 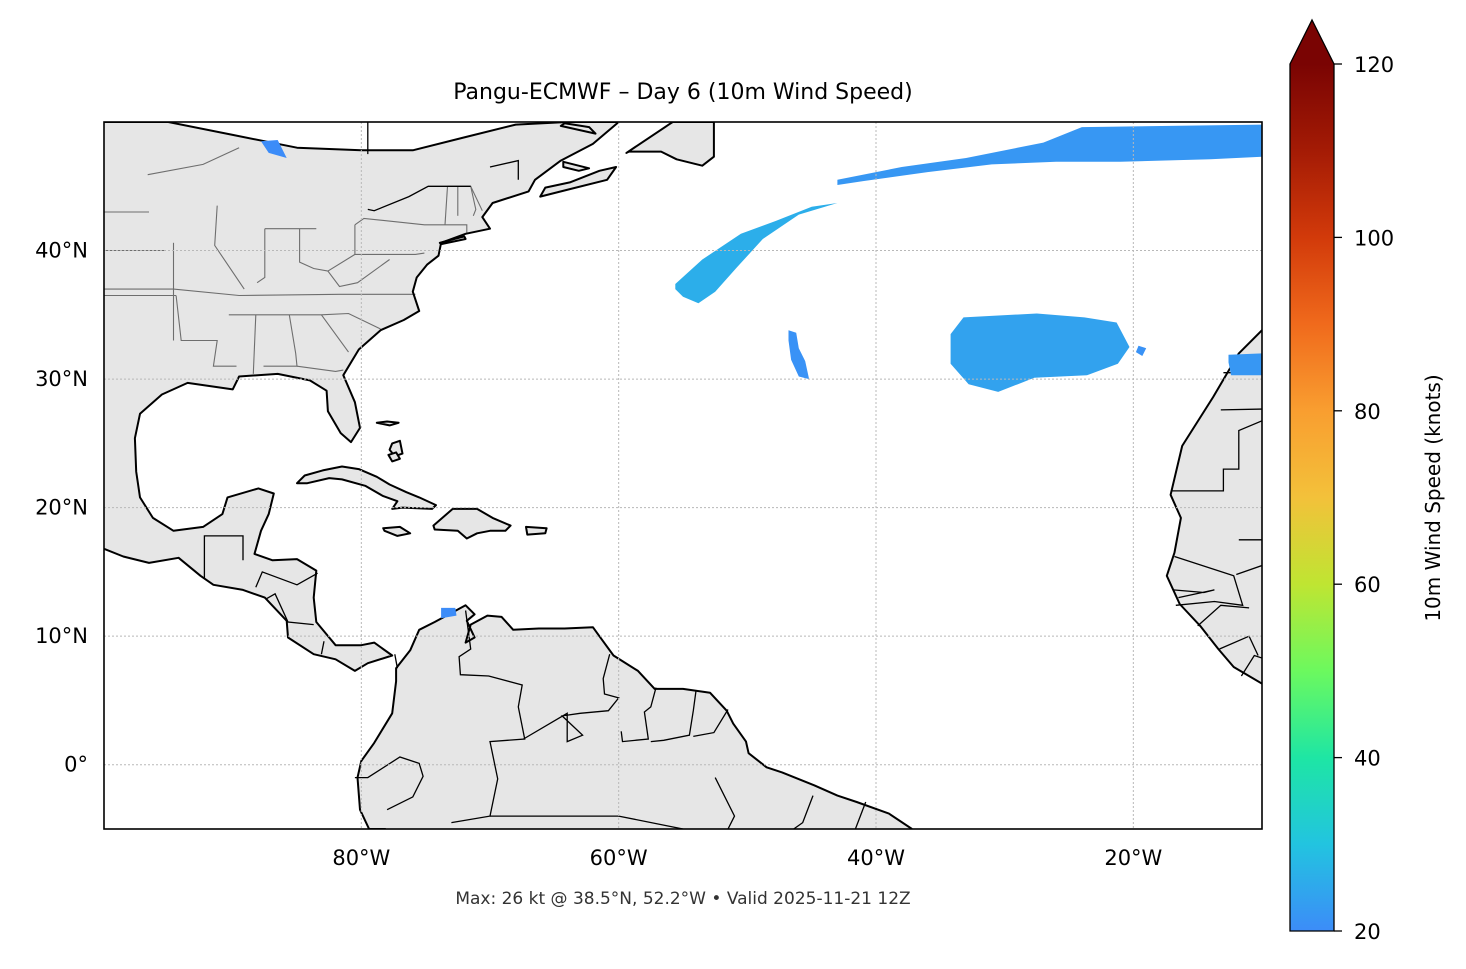 I want to click on latitude-tick-labels: 40°N 30°N 20°N 10°N 0°, so click(x=61, y=508).